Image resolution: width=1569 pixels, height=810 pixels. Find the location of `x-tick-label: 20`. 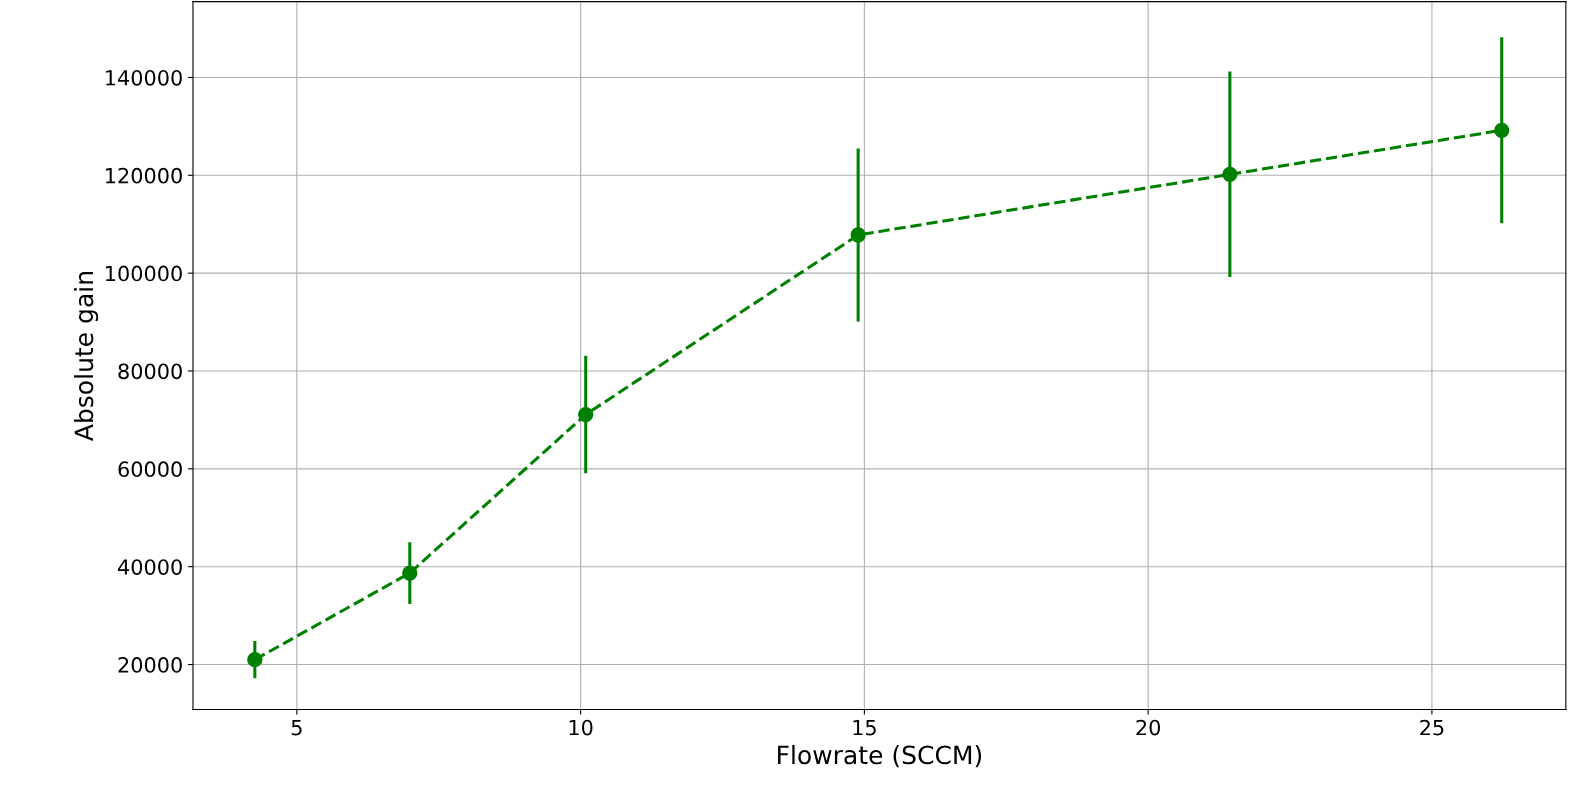

x-tick-label: 20 is located at coordinates (1148, 727).